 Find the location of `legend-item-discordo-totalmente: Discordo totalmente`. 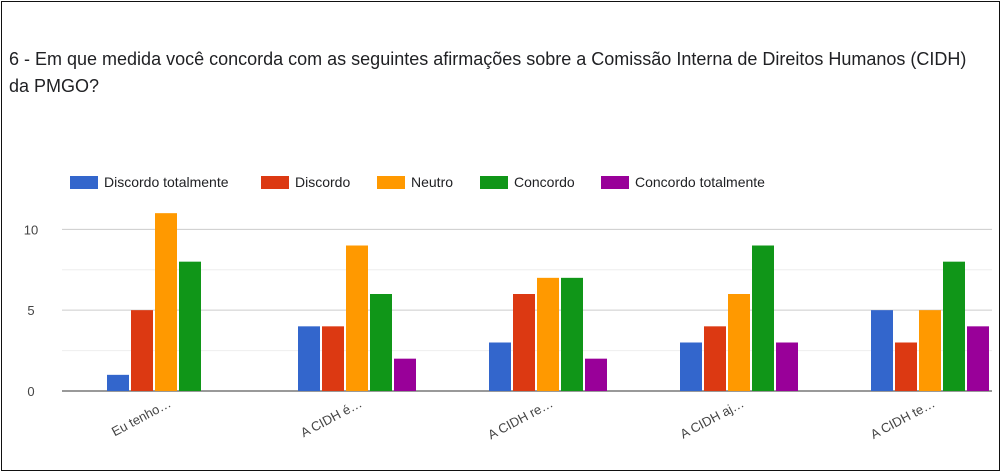

legend-item-discordo-totalmente: Discordo totalmente is located at coordinates (149, 182).